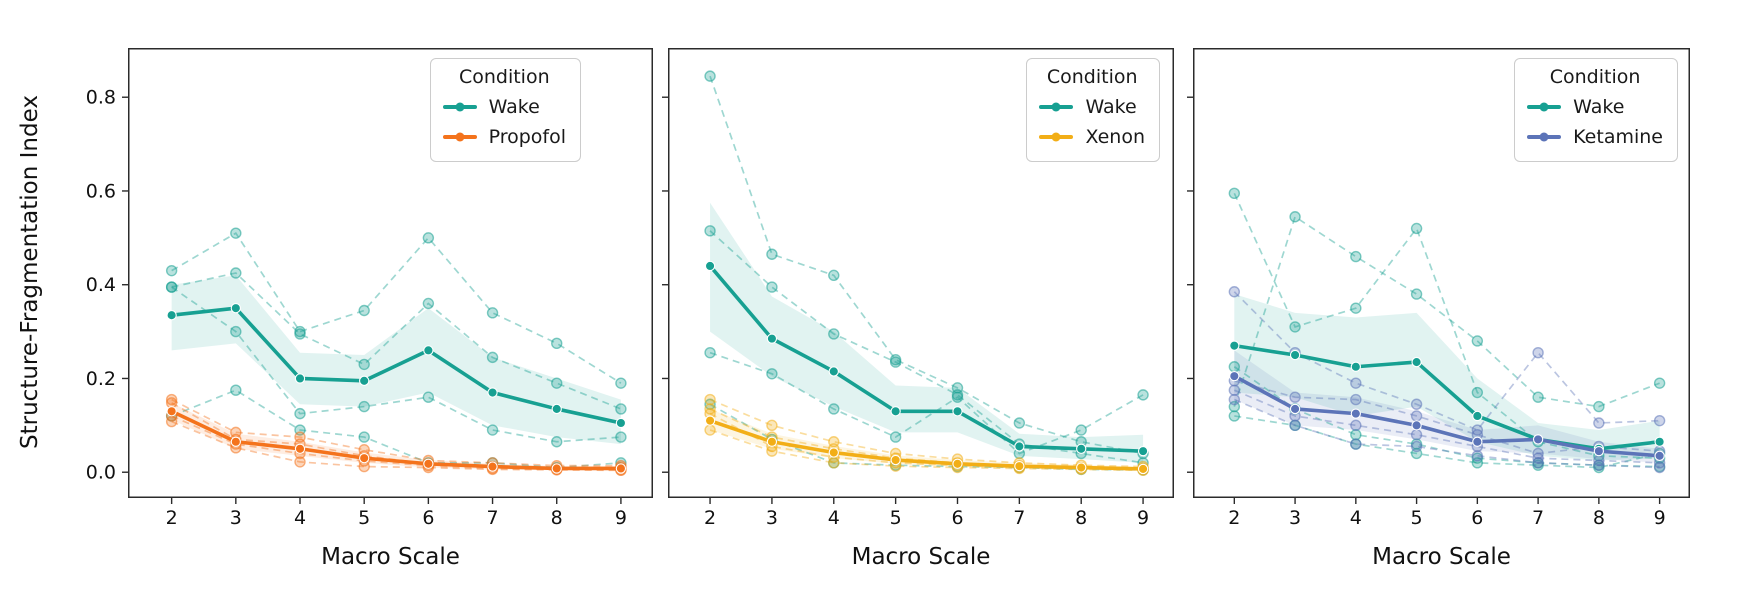 This screenshot has width=1750, height=602. Describe the element at coordinates (1618, 137) in the screenshot. I see `legend-label-ketamine: Ketamine` at that location.